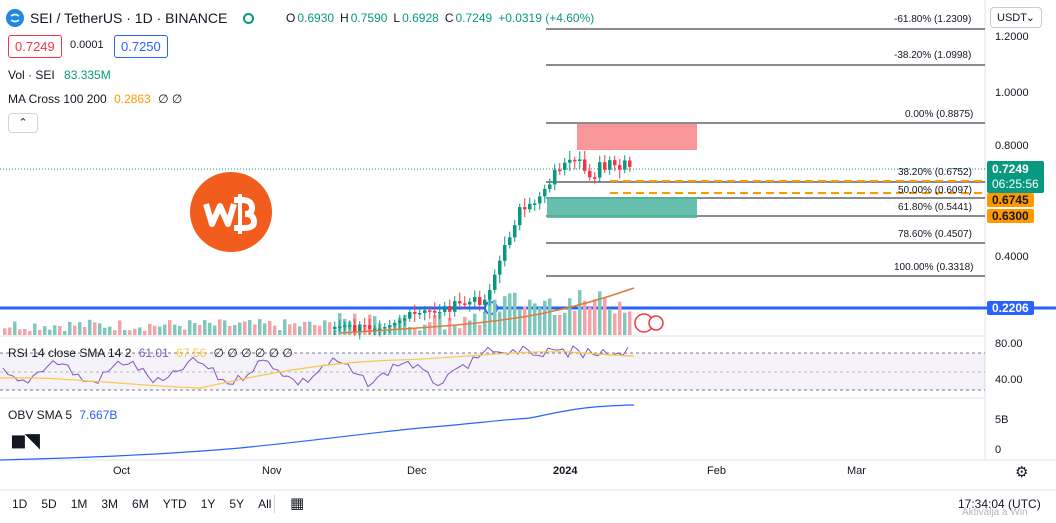 The height and width of the screenshot is (523, 1056). I want to click on divider, so click(274, 504).